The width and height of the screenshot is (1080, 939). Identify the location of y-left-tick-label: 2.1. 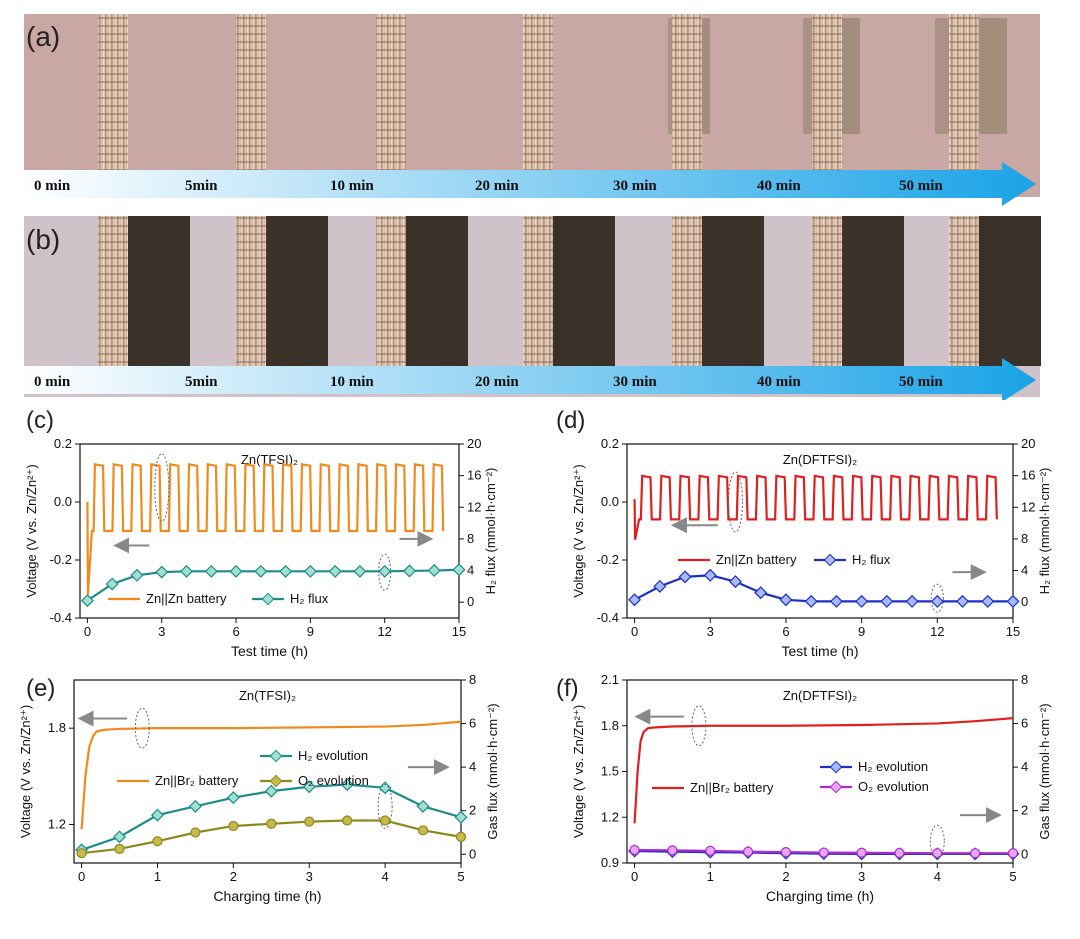
(610, 679).